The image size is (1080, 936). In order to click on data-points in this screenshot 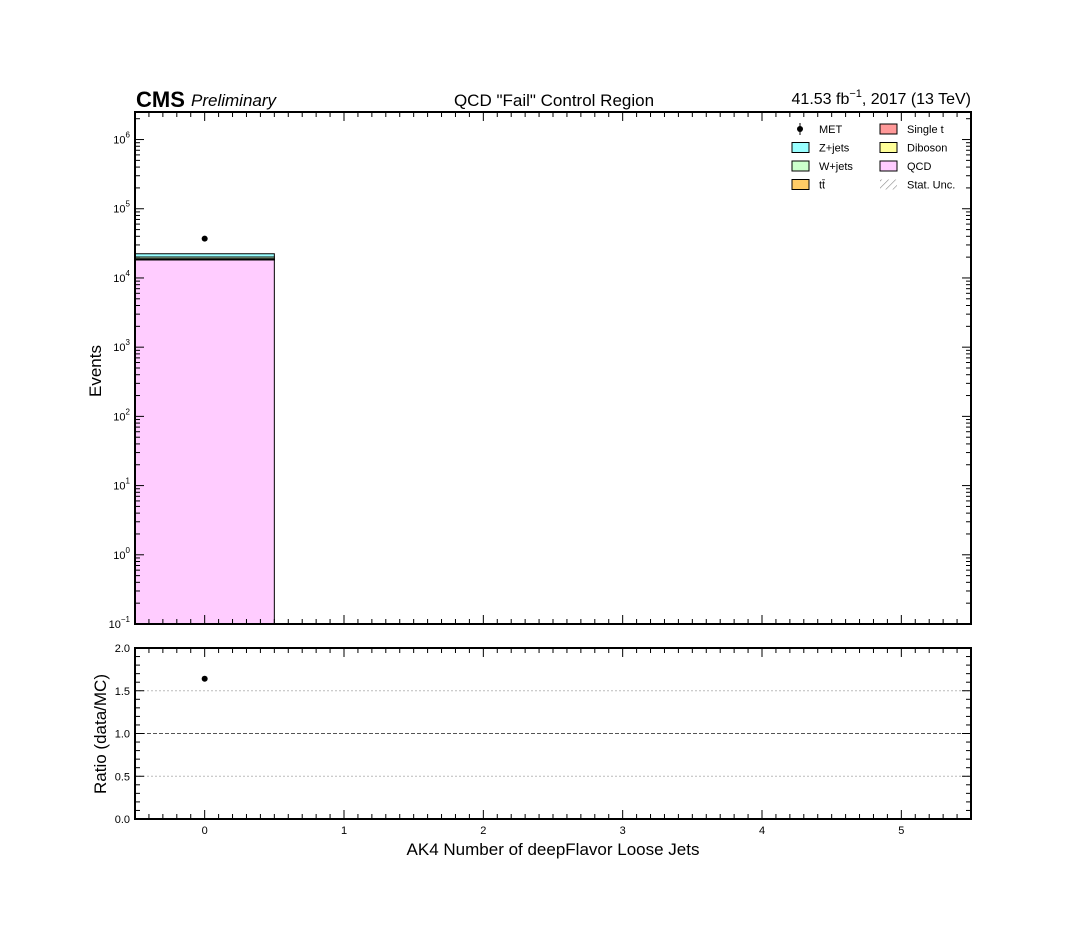, I will do `click(204, 238)`.